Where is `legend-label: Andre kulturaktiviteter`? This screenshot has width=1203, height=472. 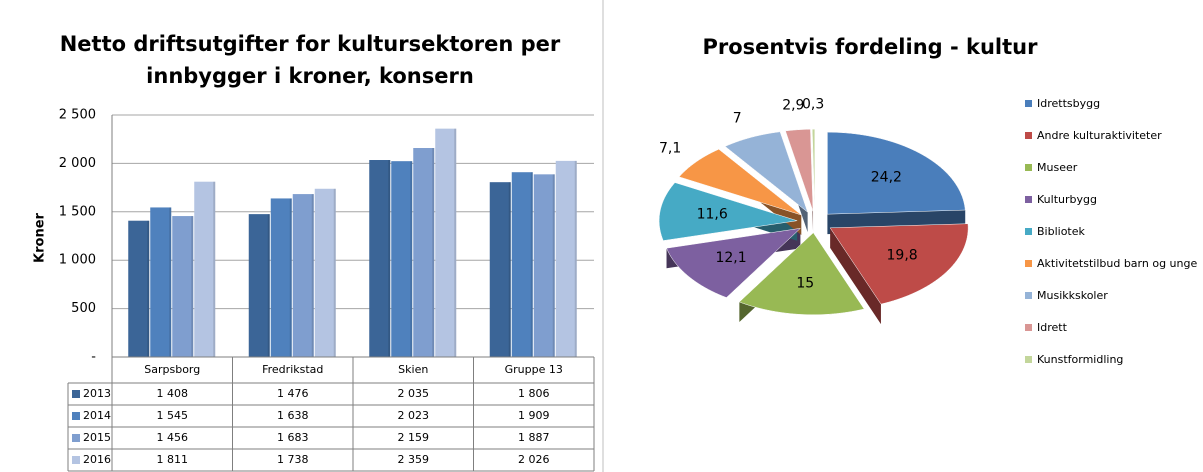
legend-label: Andre kulturaktiviteter is located at coordinates (1099, 135).